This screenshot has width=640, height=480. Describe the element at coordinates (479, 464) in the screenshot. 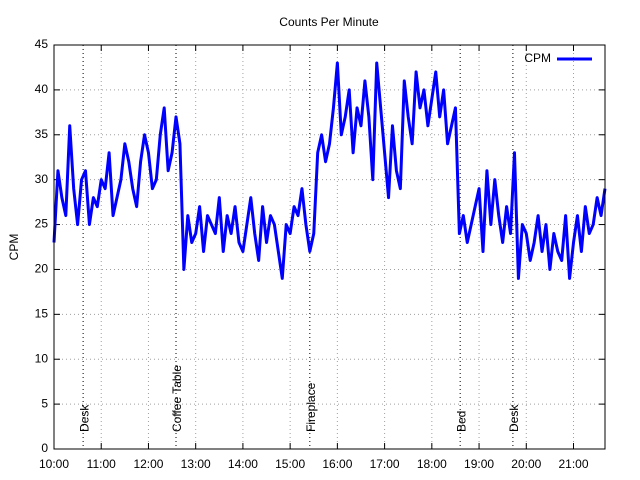

I see `x-tick-label: 19:00` at that location.